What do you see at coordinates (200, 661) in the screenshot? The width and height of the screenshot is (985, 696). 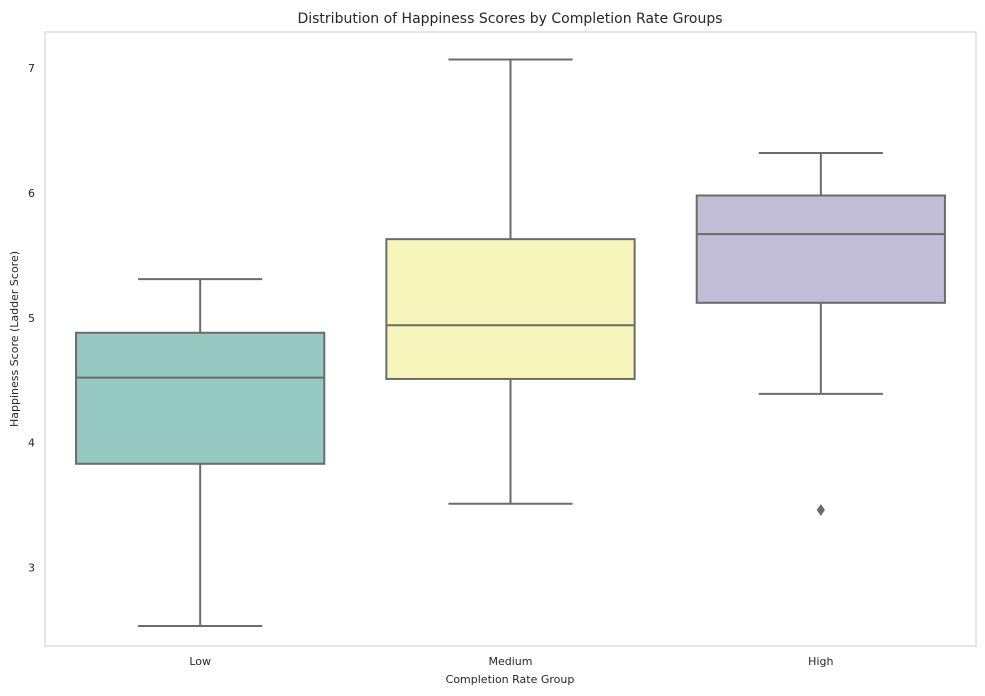 I see `x-tick-label: Low` at bounding box center [200, 661].